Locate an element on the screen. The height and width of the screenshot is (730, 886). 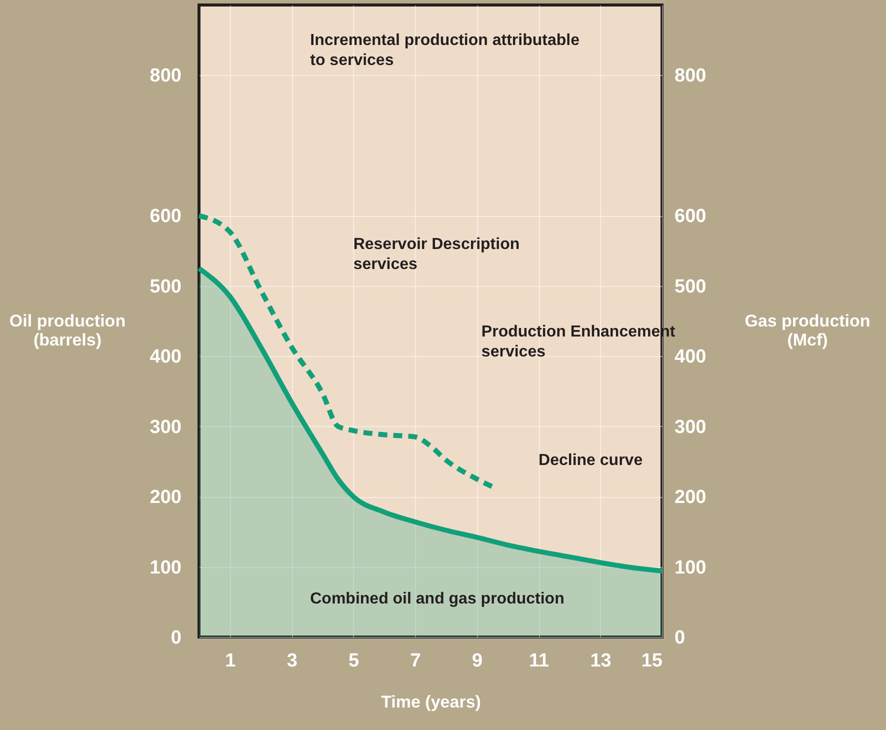
x-axis-title: Time (years) is located at coordinates (431, 702).